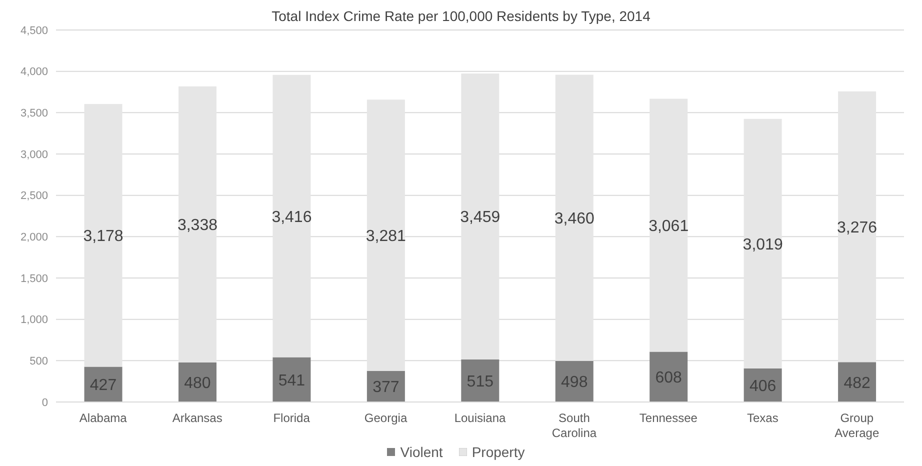 The width and height of the screenshot is (922, 466). What do you see at coordinates (497, 452) in the screenshot?
I see `legend-label: Property` at bounding box center [497, 452].